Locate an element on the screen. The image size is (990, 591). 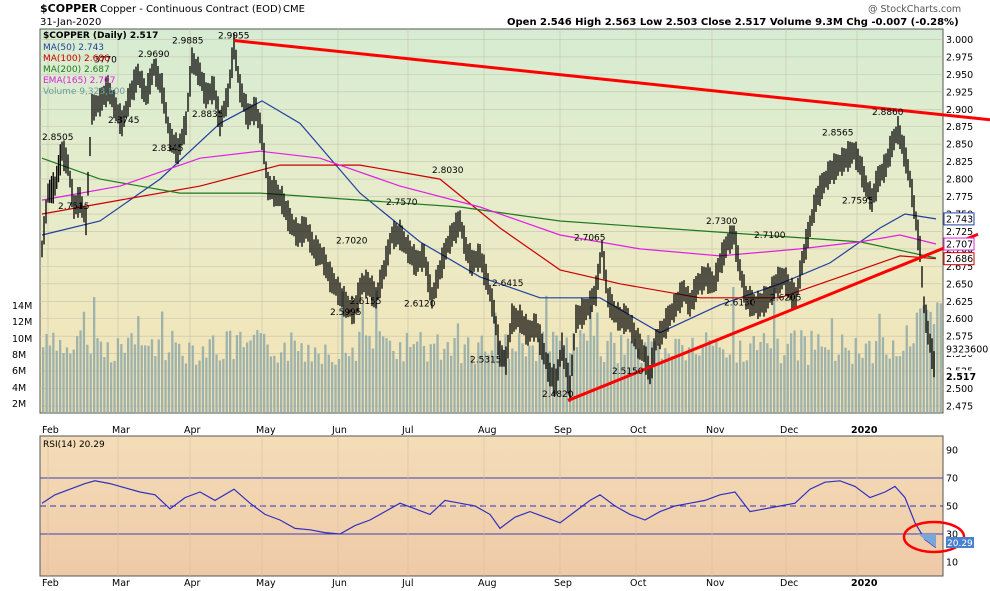
price-annotation: 2.5995 is located at coordinates (346, 313).